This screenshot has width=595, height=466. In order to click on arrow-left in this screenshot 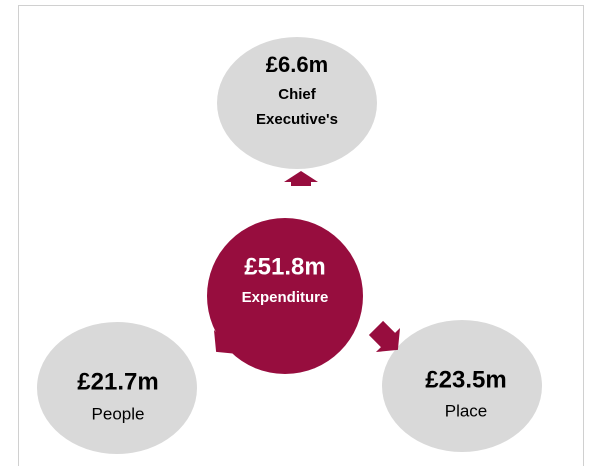, I will do `click(229, 338)`.